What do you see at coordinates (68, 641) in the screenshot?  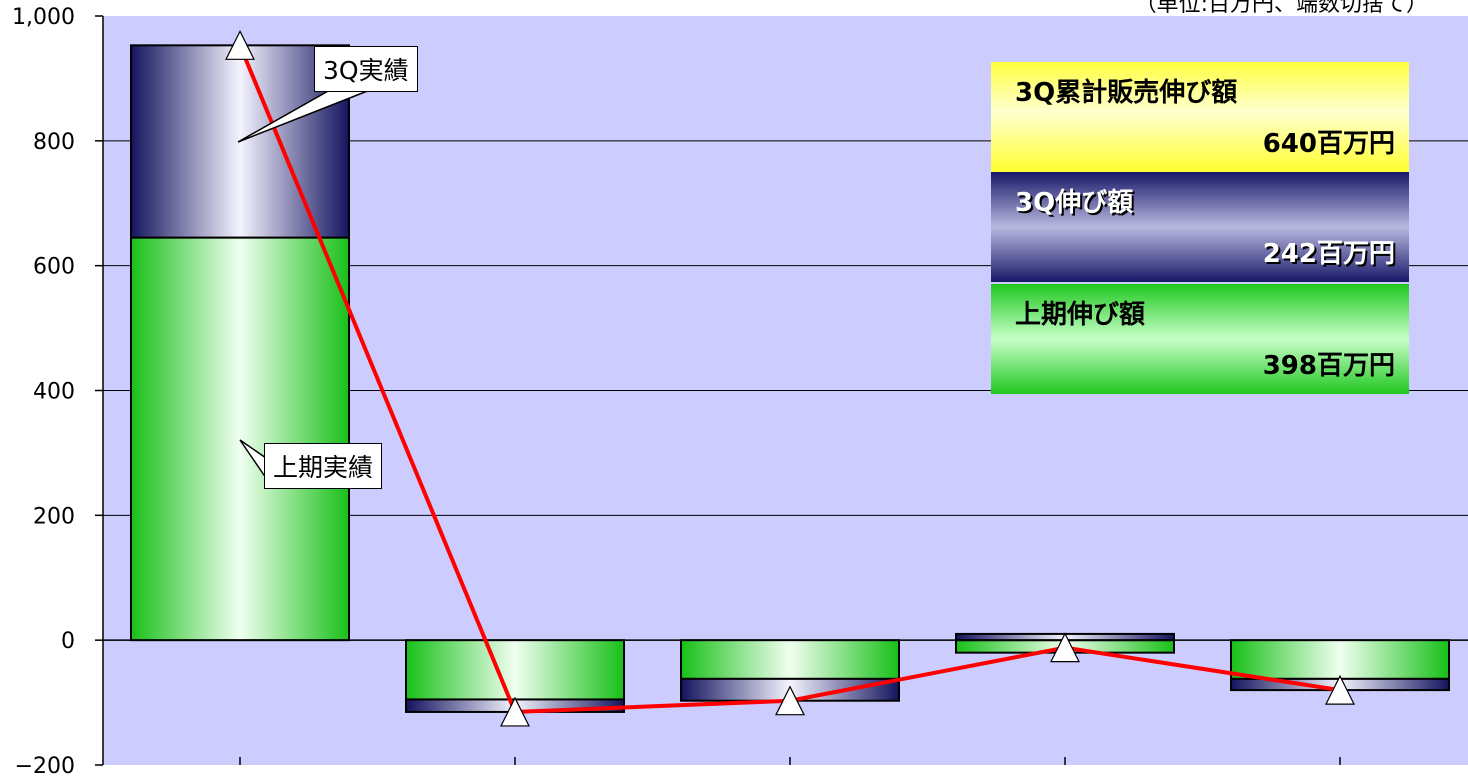 I see `y-tick-label: 0` at bounding box center [68, 641].